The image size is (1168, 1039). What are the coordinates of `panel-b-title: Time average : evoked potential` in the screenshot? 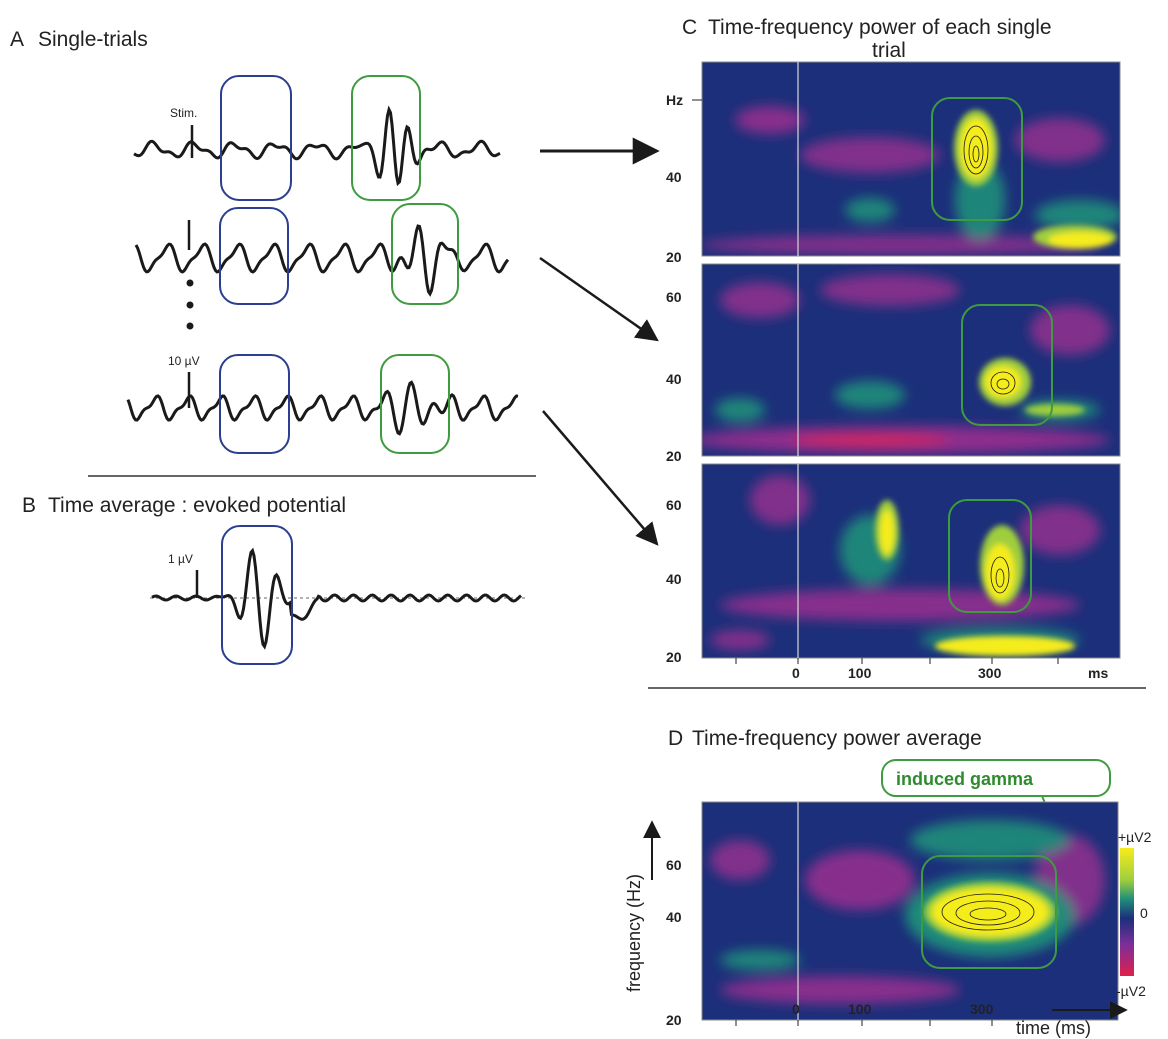 It's located at (197, 505).